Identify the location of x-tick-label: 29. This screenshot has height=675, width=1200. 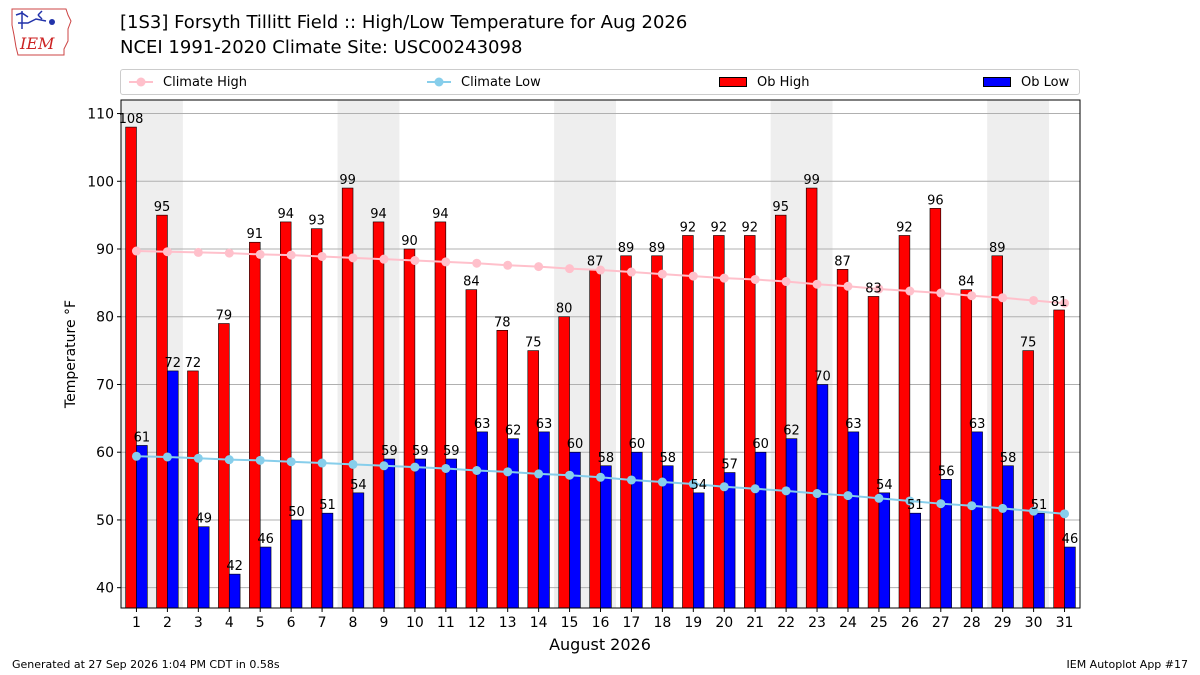
(1003, 623).